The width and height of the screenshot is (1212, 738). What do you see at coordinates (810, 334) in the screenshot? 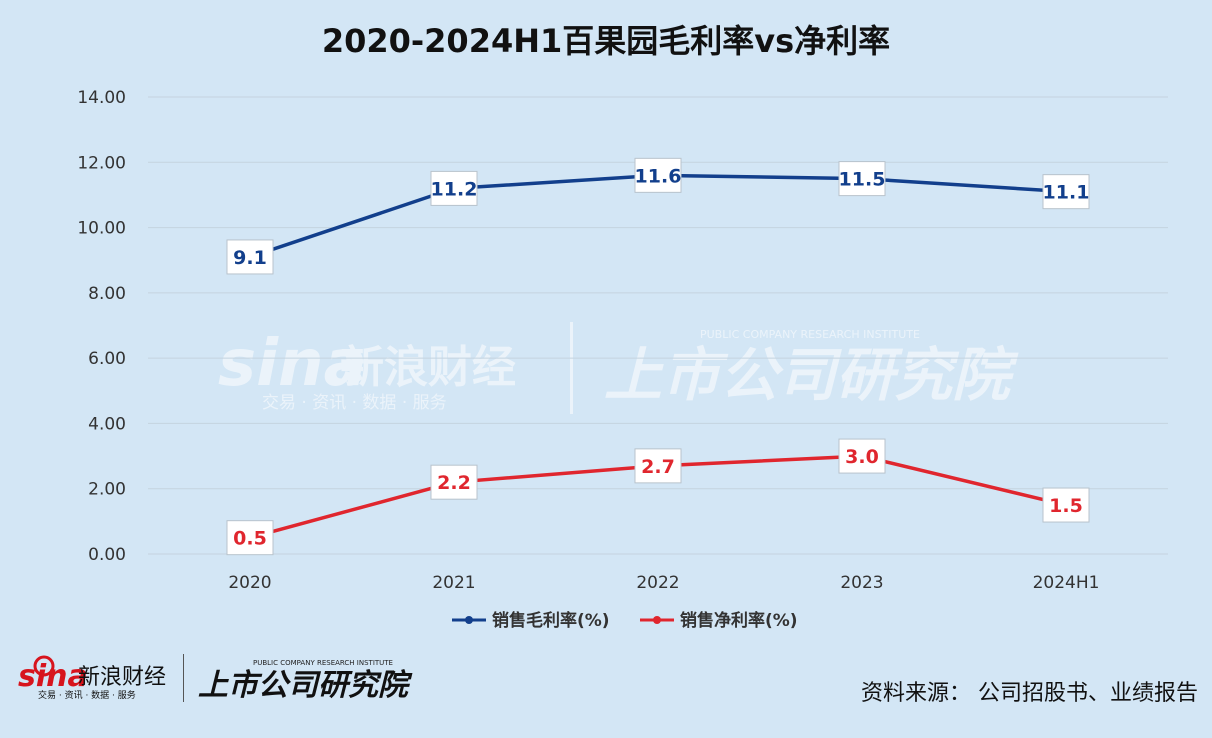
I see `watermark-institute-en: PUBLIC COMPANY RESEARCH INSTITUTE` at bounding box center [810, 334].